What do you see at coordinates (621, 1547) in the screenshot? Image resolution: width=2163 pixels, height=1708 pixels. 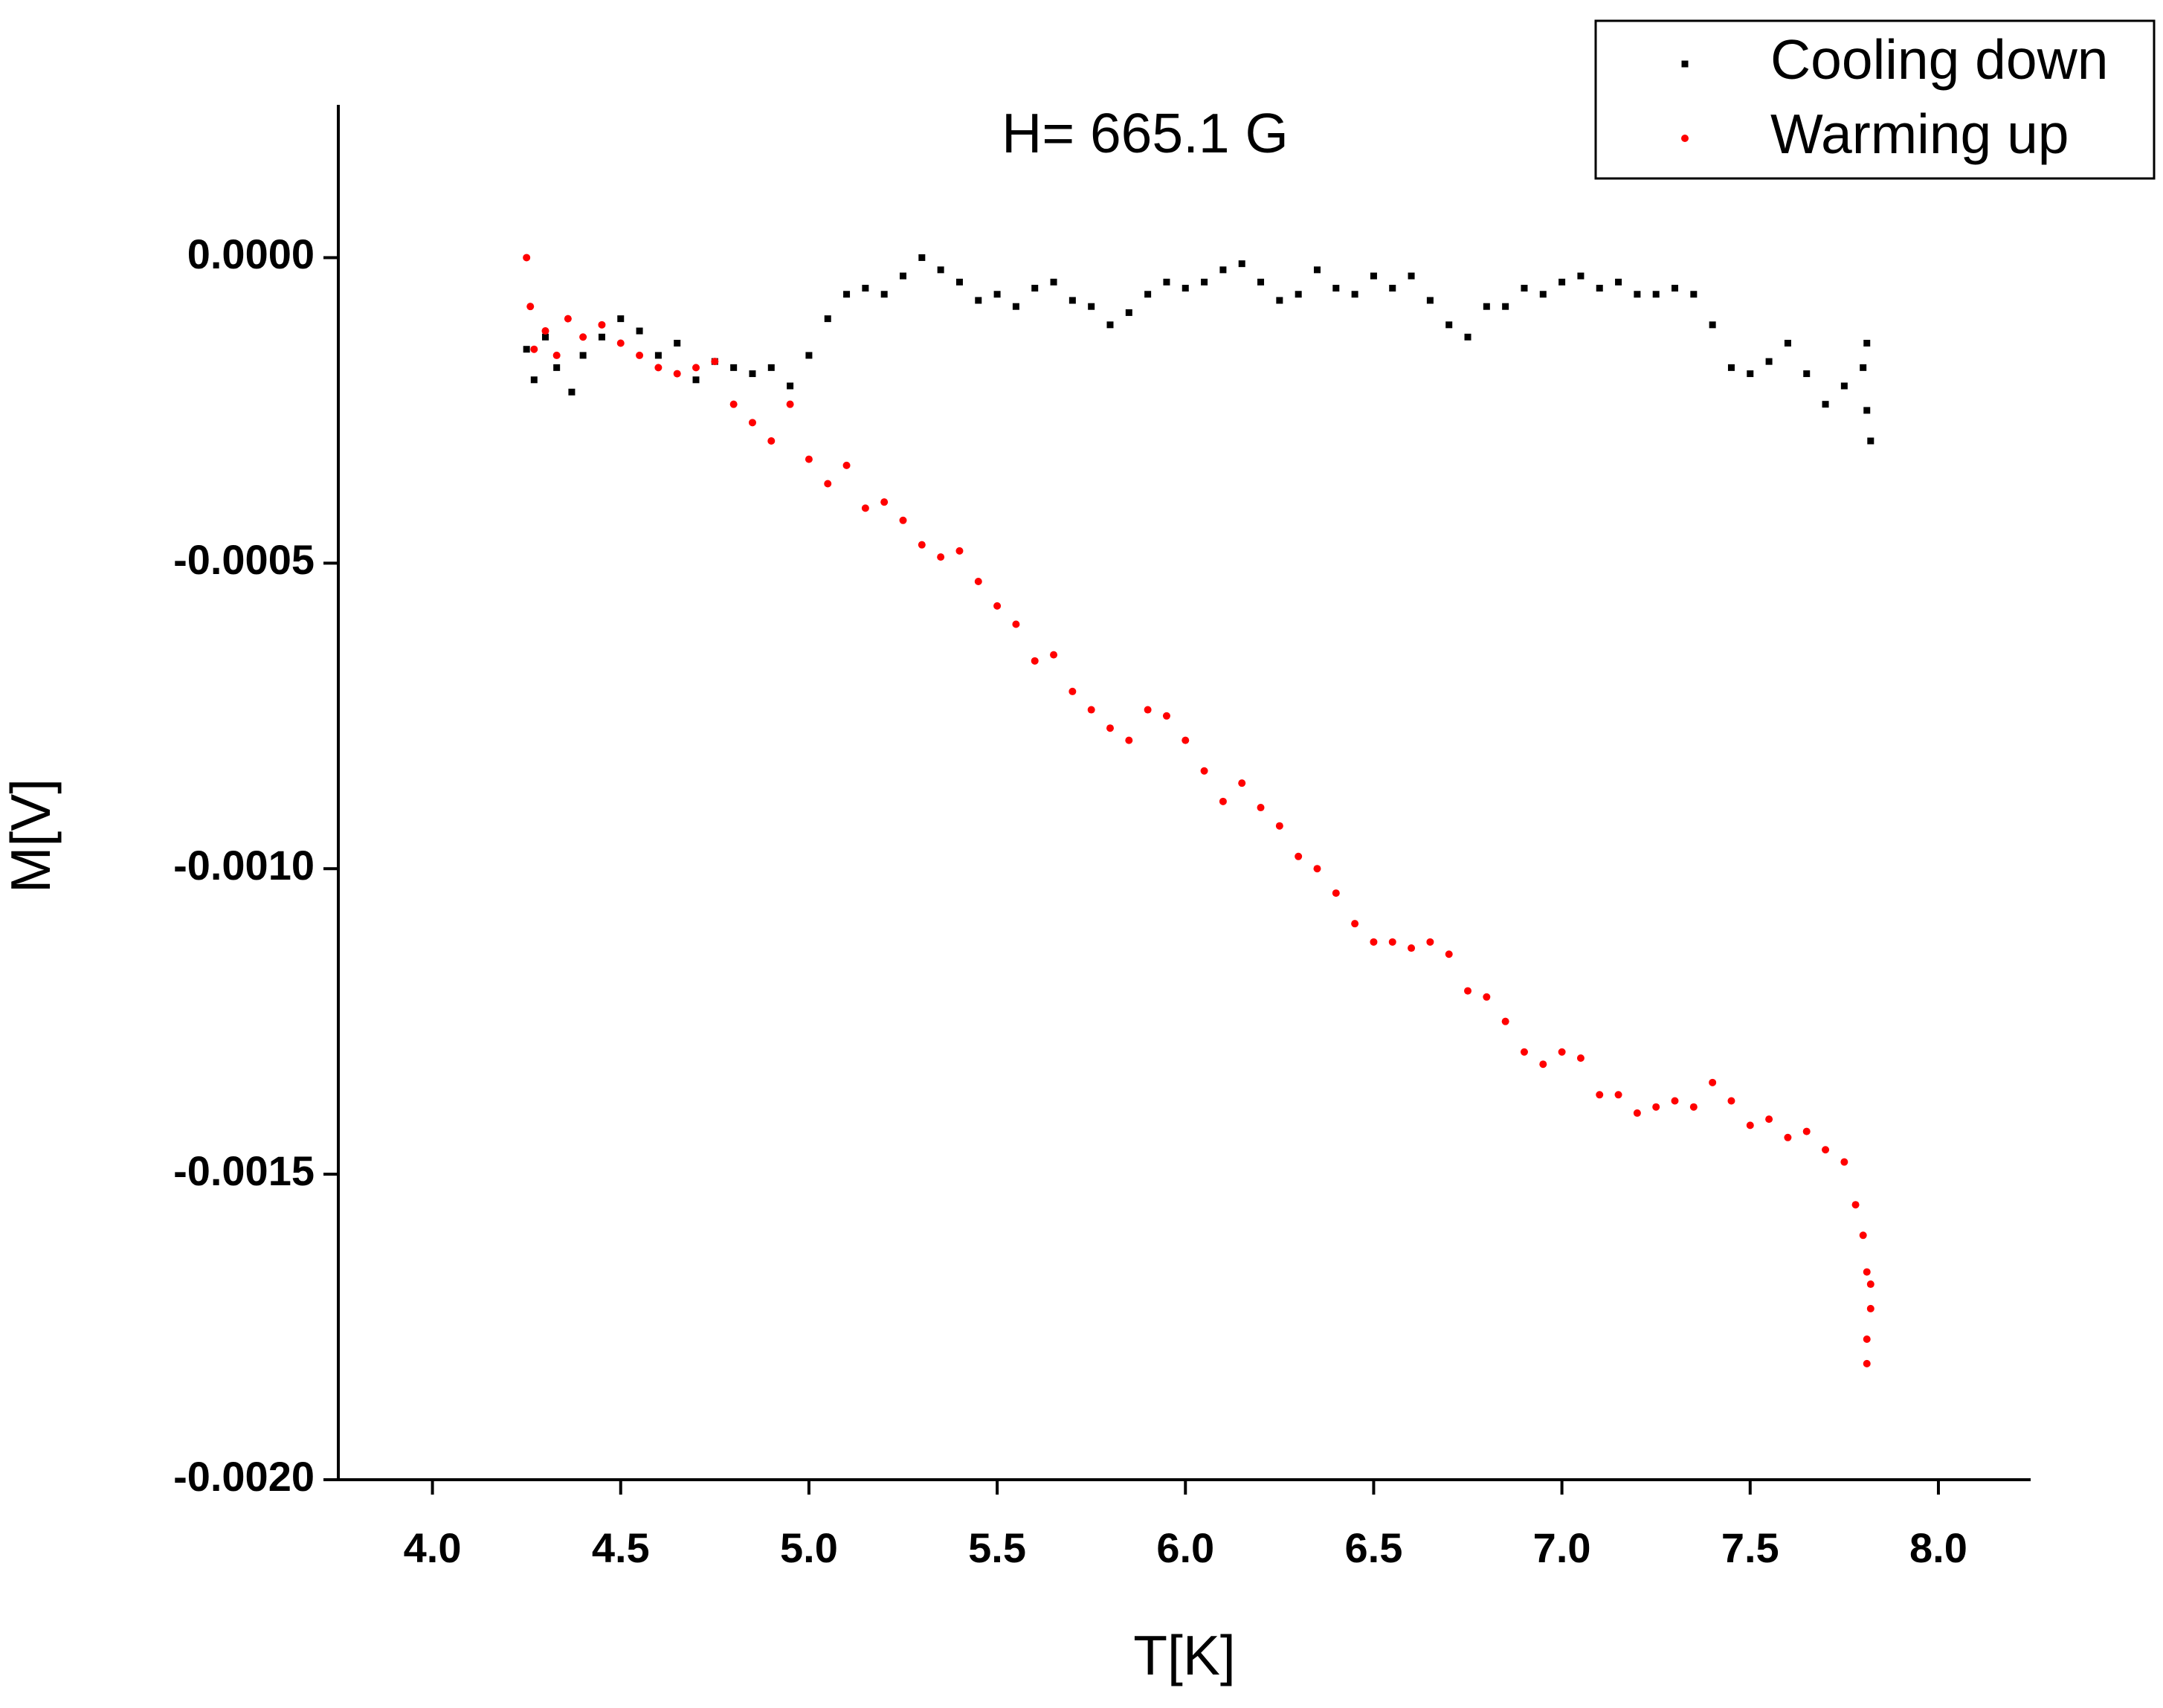 I see `x-tick-label: 4.5` at bounding box center [621, 1547].